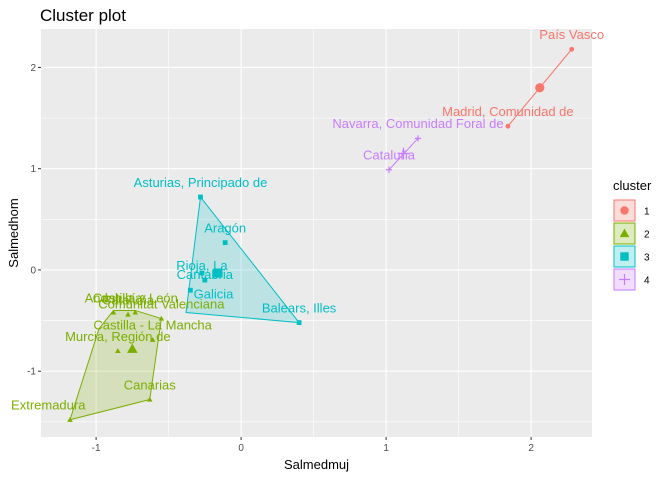  What do you see at coordinates (647, 235) in the screenshot?
I see `legend-label-2: 2` at bounding box center [647, 235].